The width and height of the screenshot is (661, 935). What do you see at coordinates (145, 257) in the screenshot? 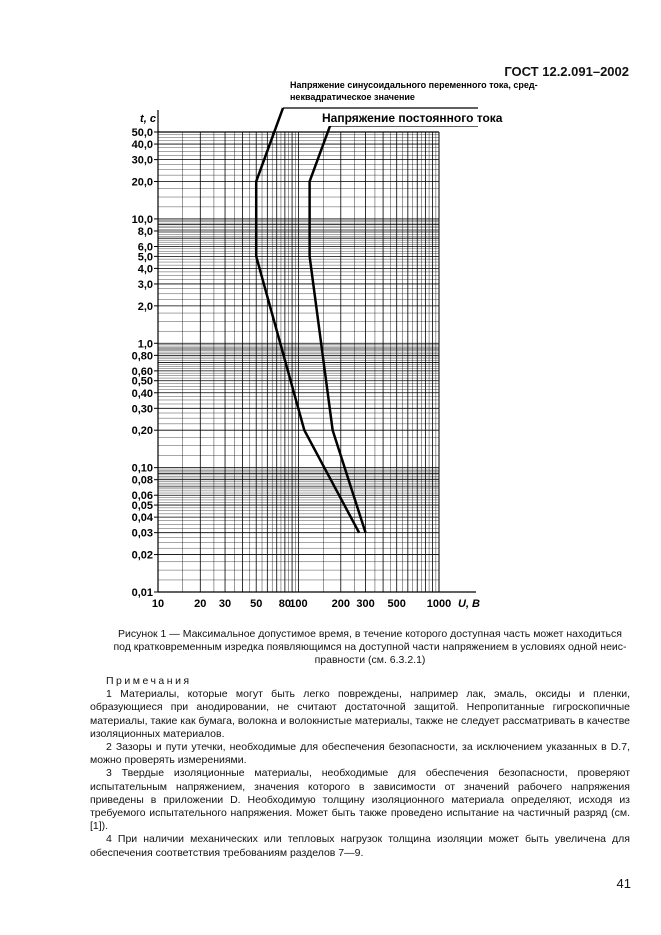
I see `y-tick-label: 5,0` at bounding box center [145, 257].